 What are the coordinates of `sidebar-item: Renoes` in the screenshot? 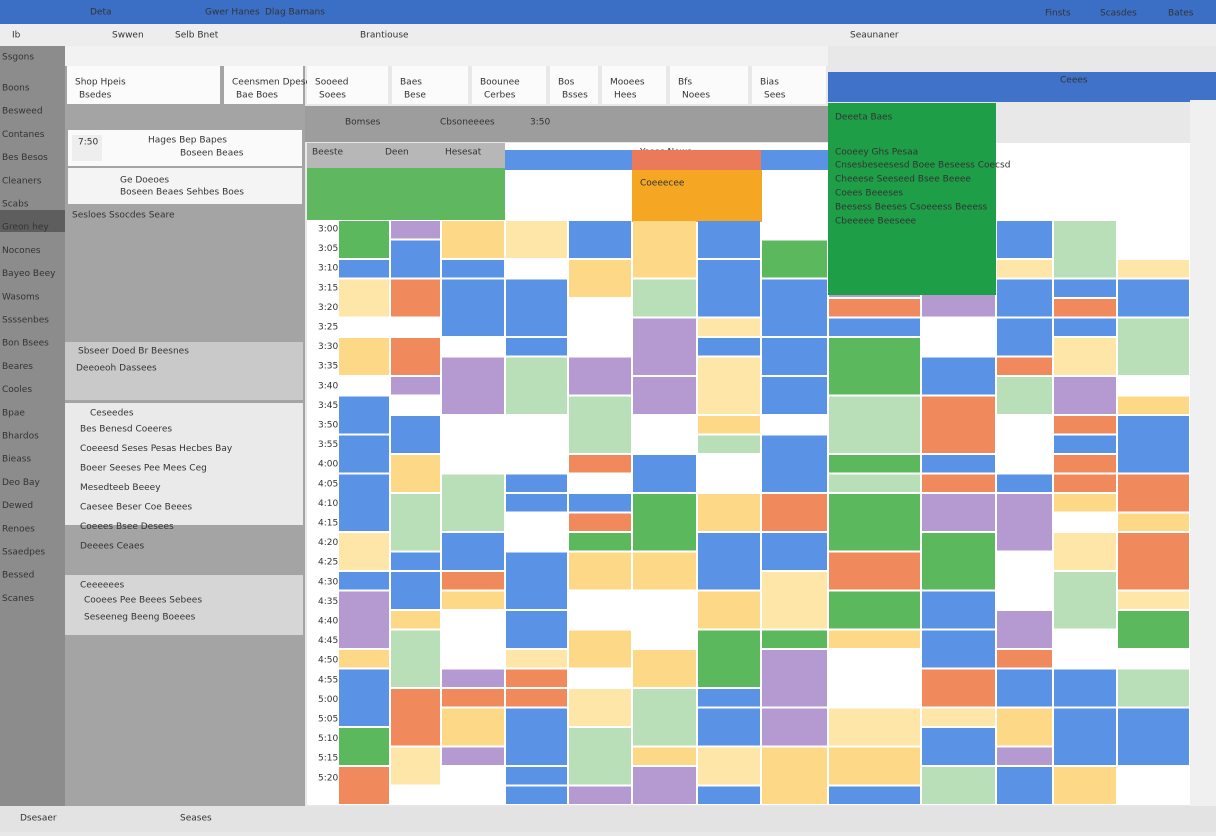 It's located at (18, 529).